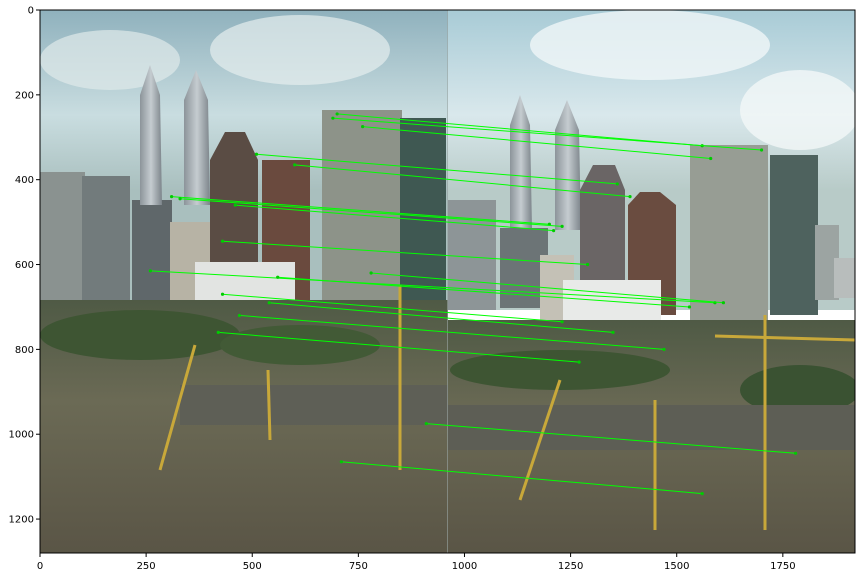  What do you see at coordinates (24, 95) in the screenshot?
I see `y-tick-label: 200` at bounding box center [24, 95].